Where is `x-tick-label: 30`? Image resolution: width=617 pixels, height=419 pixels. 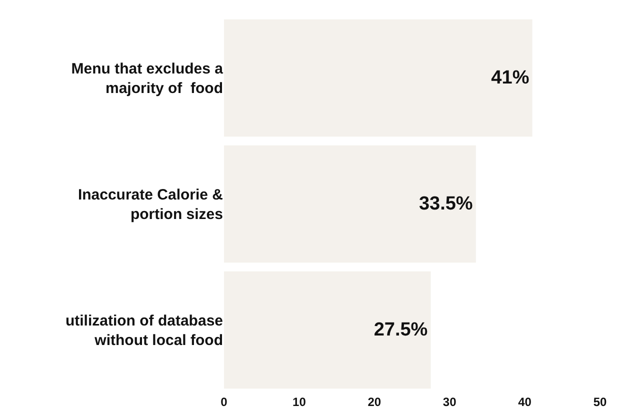 x-tick-label: 30 is located at coordinates (449, 402).